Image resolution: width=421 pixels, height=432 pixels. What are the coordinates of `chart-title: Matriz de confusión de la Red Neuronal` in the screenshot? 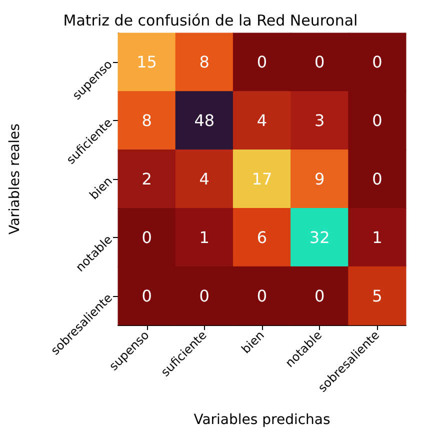 It's located at (210, 21).